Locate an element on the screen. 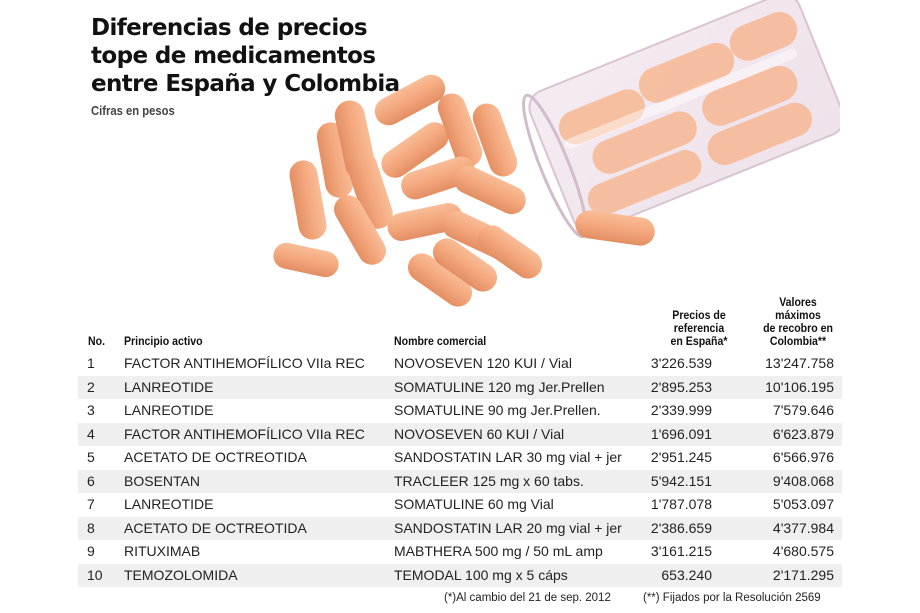 Image resolution: width=920 pixels, height=613 pixels. title-line-1: Diferencias de precios is located at coordinates (229, 28).